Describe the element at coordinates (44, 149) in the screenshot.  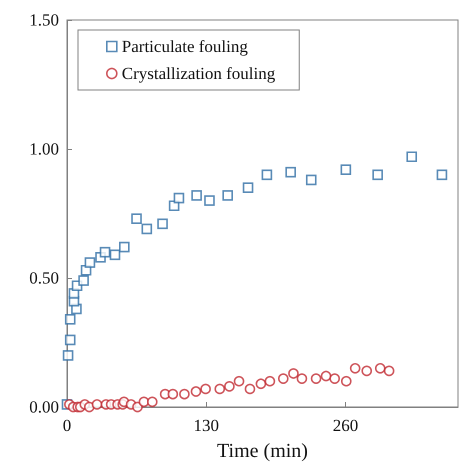
I see `y-tick-label: 1.00` at that location.